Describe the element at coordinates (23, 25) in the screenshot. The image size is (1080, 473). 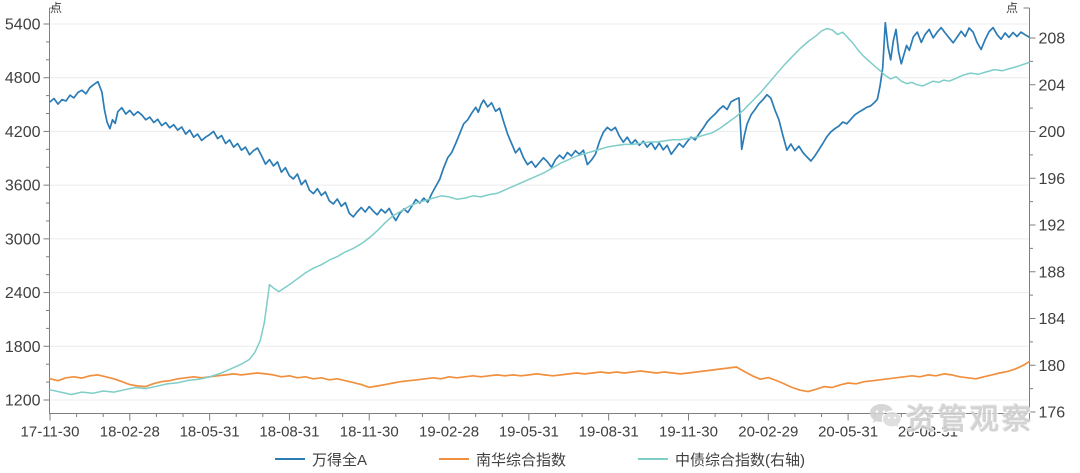
I see `svg-text: 5400` at that location.